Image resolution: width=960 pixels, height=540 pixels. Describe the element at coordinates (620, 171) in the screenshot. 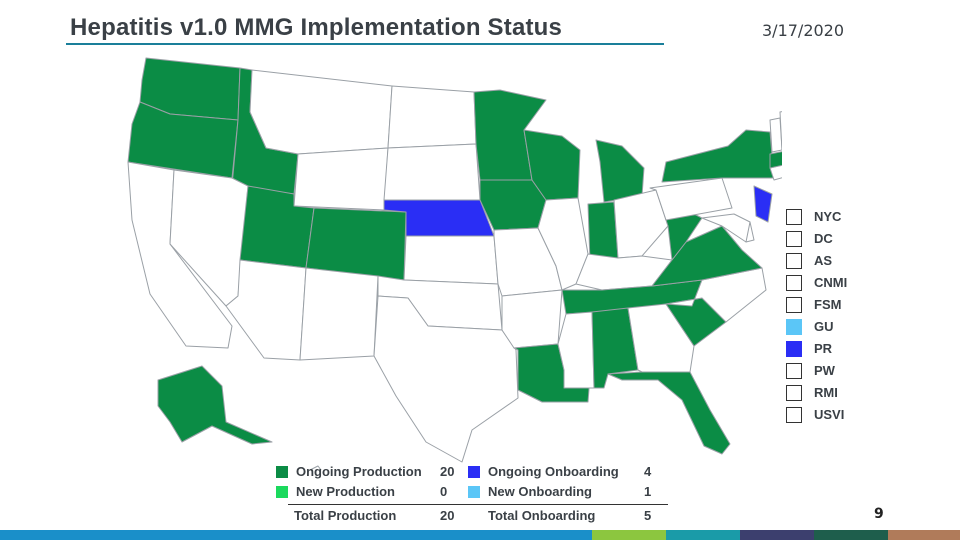

I see `state-mi` at that location.